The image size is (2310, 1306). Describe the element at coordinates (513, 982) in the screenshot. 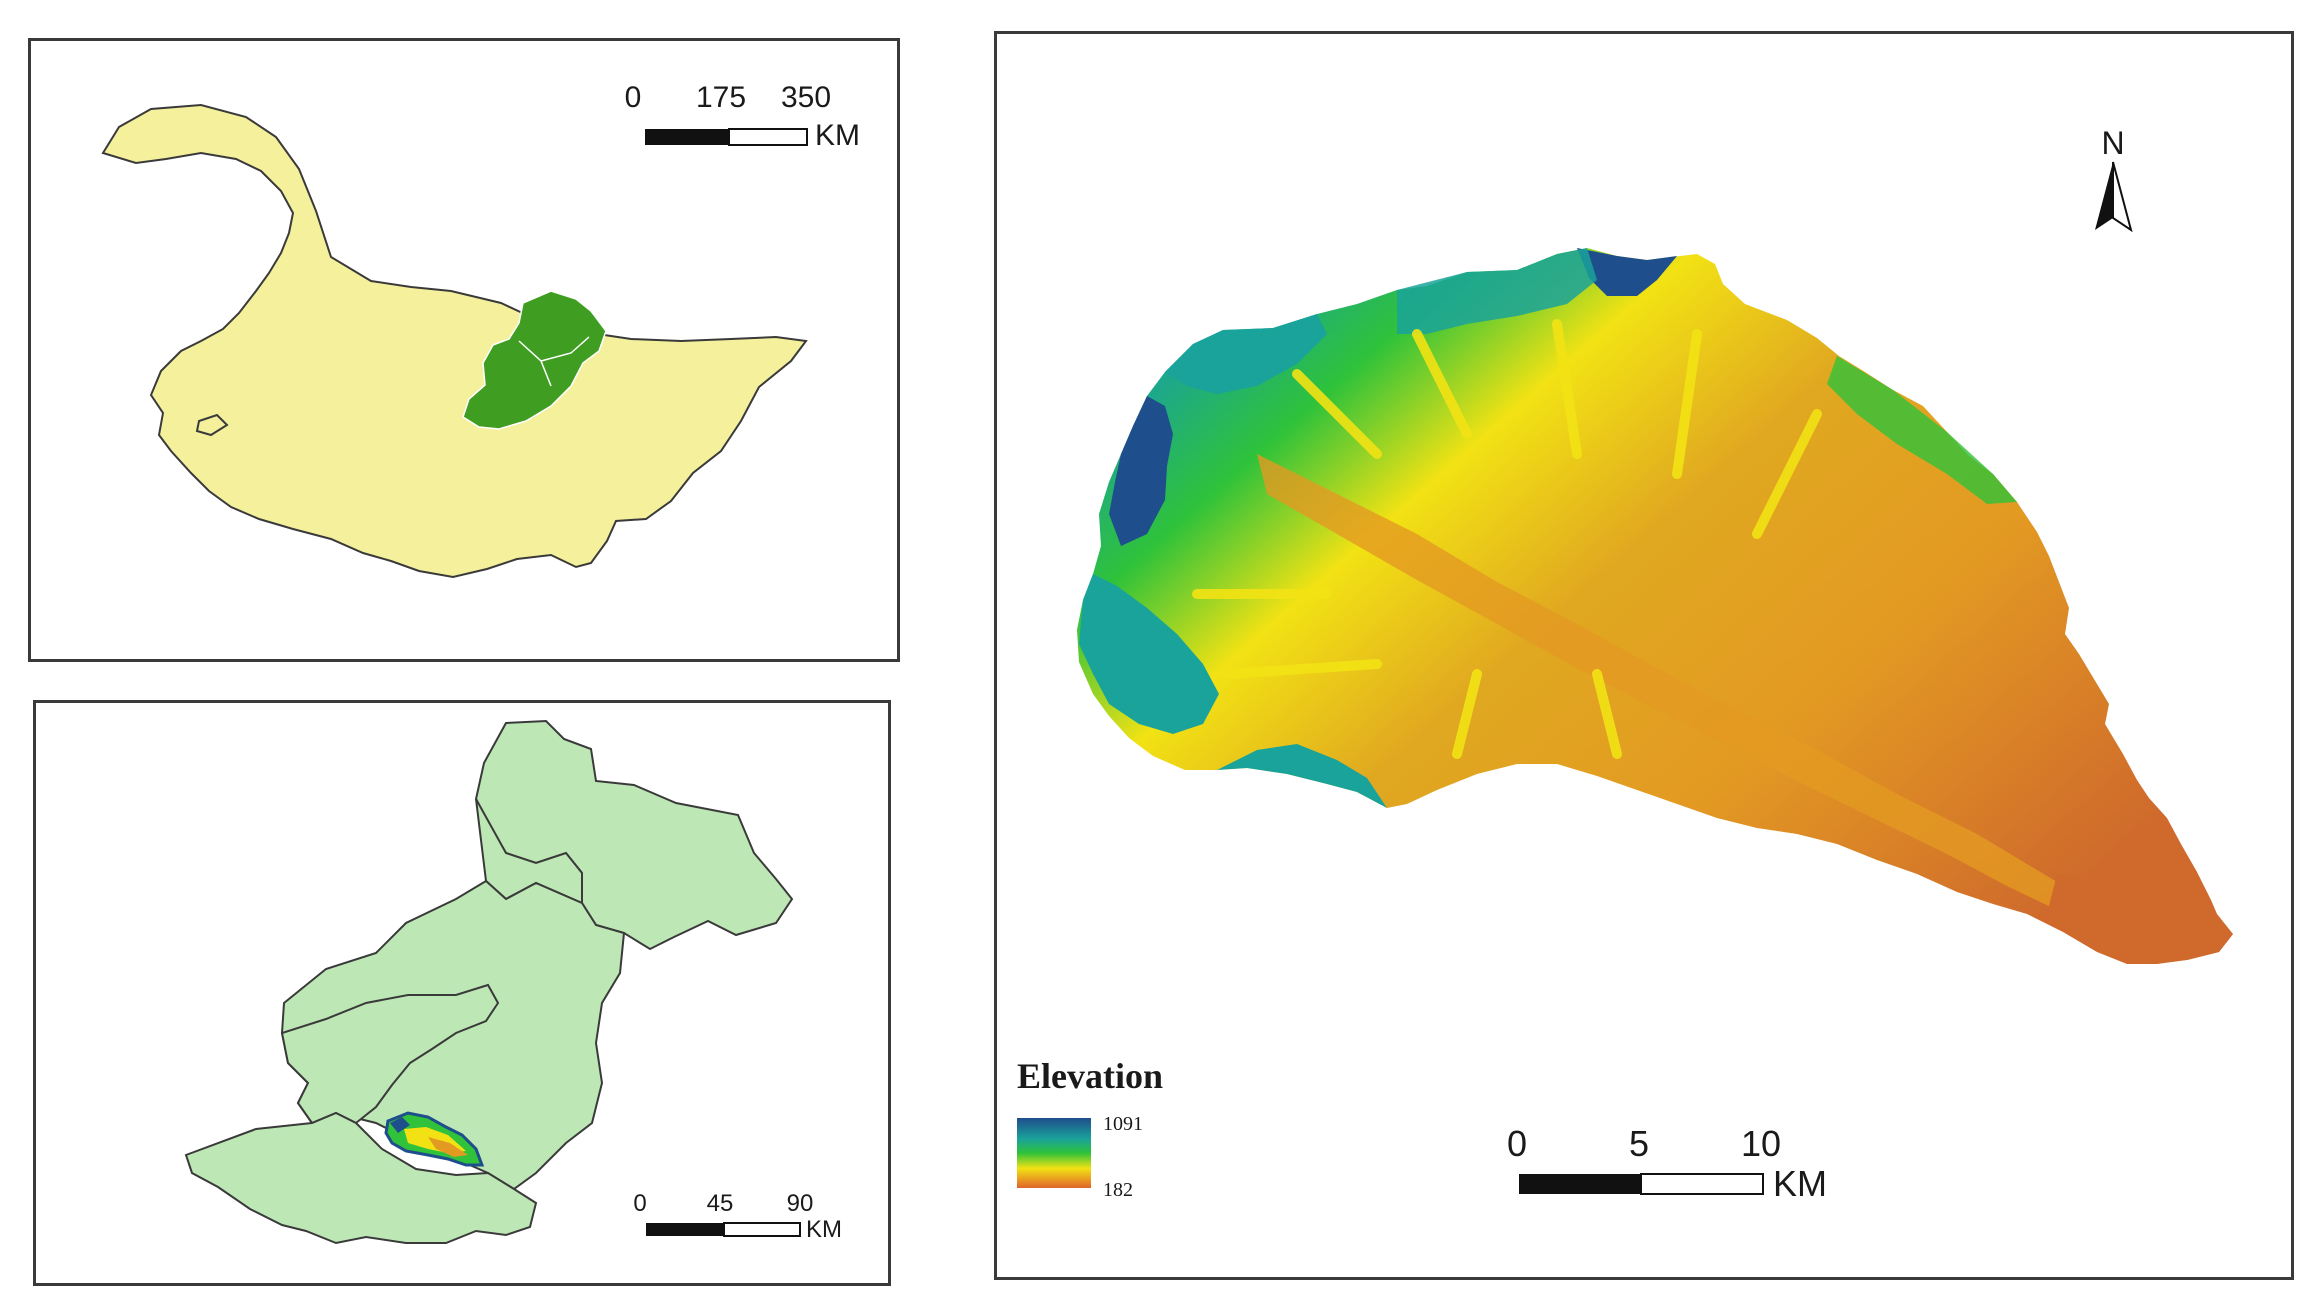

I see `county-map: 0 45 90 KM` at that location.